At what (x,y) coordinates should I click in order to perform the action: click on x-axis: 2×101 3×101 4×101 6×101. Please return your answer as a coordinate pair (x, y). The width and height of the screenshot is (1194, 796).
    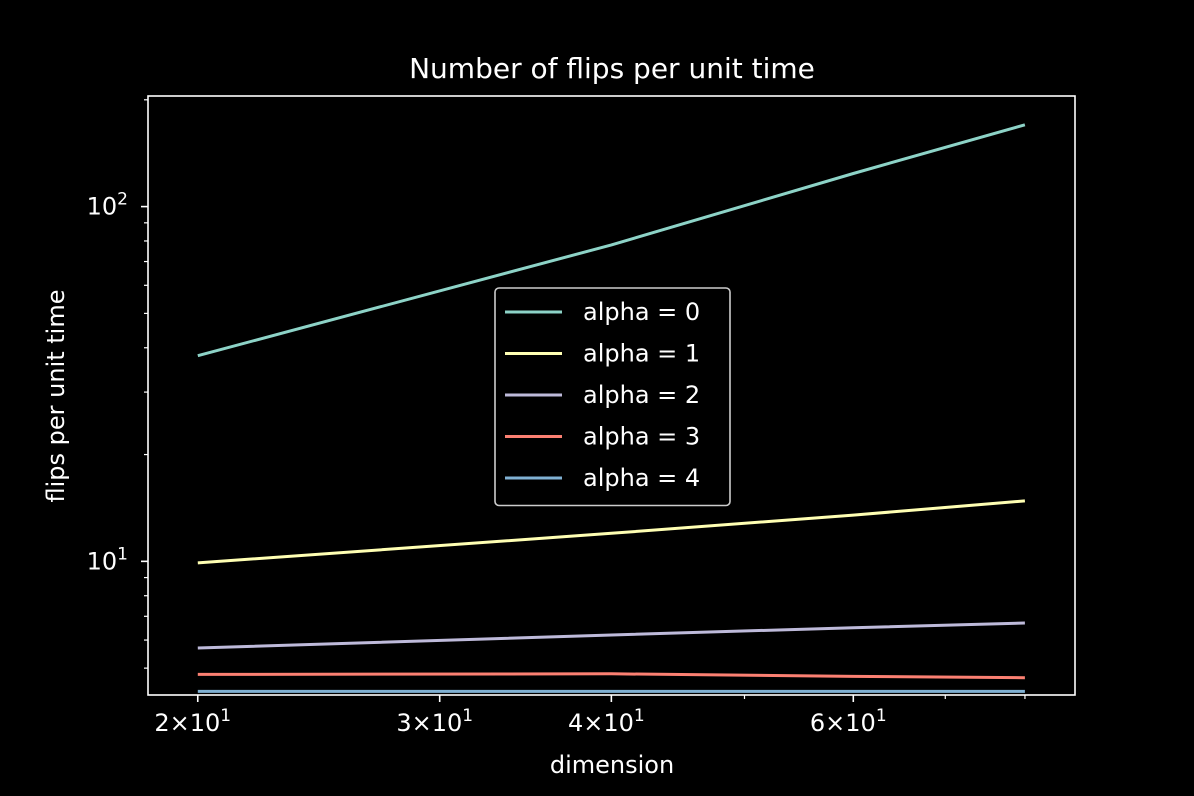
    Looking at the image, I should click on (590, 716).